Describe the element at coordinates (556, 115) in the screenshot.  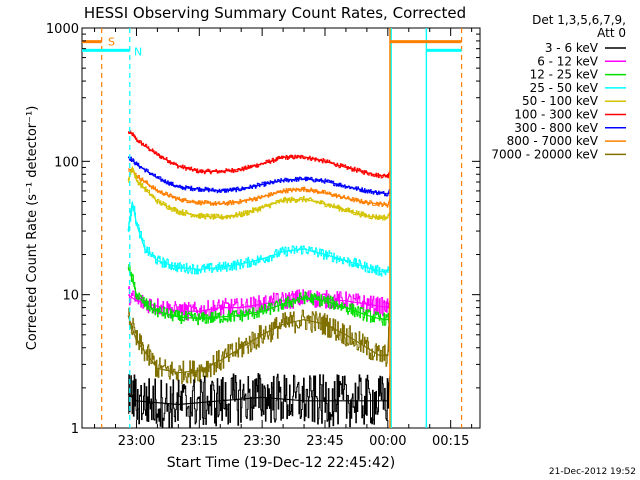
I see `legend-label-5: 100 - 300 keV` at that location.